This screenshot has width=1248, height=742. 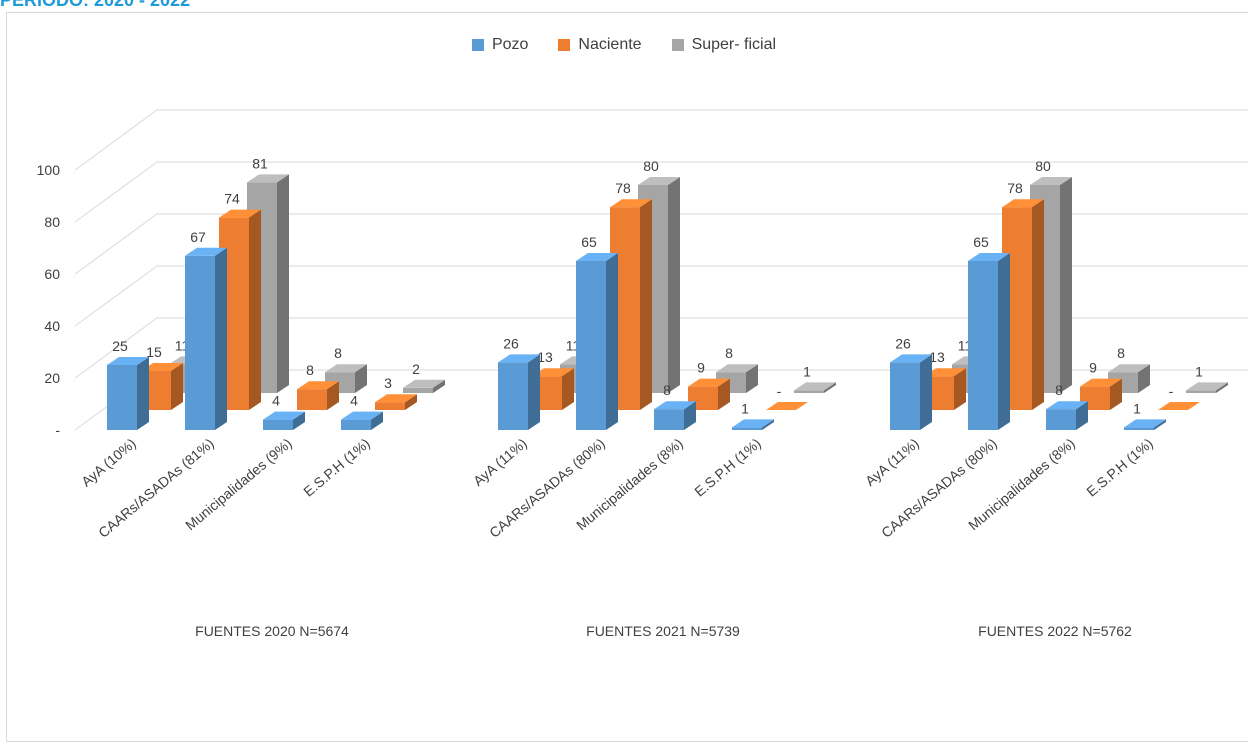 I want to click on data-label: 81, so click(x=260, y=163).